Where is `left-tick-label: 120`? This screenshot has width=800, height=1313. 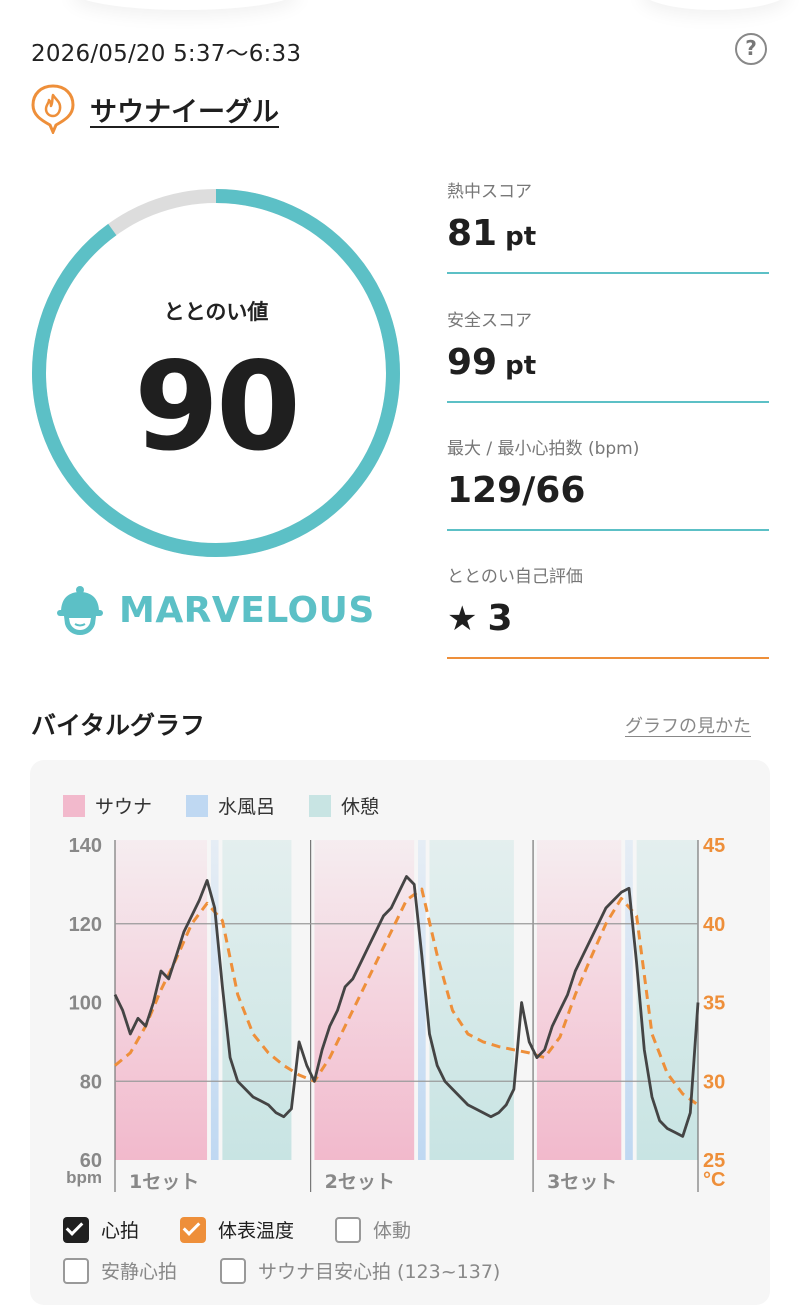
left-tick-label: 120 is located at coordinates (85, 925).